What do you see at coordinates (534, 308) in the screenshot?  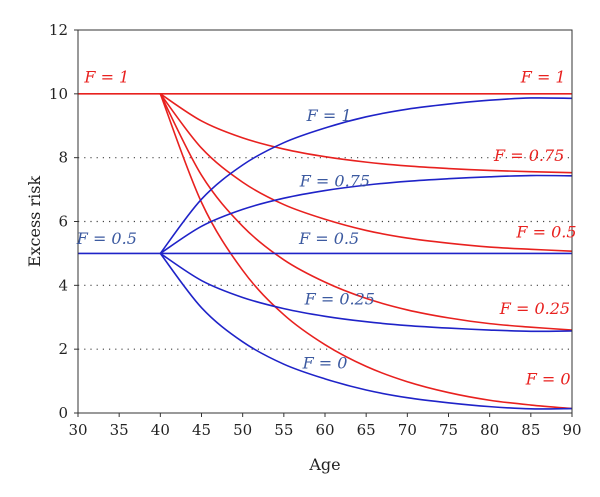 I see `red-series-label: F = 0.25` at bounding box center [534, 308].